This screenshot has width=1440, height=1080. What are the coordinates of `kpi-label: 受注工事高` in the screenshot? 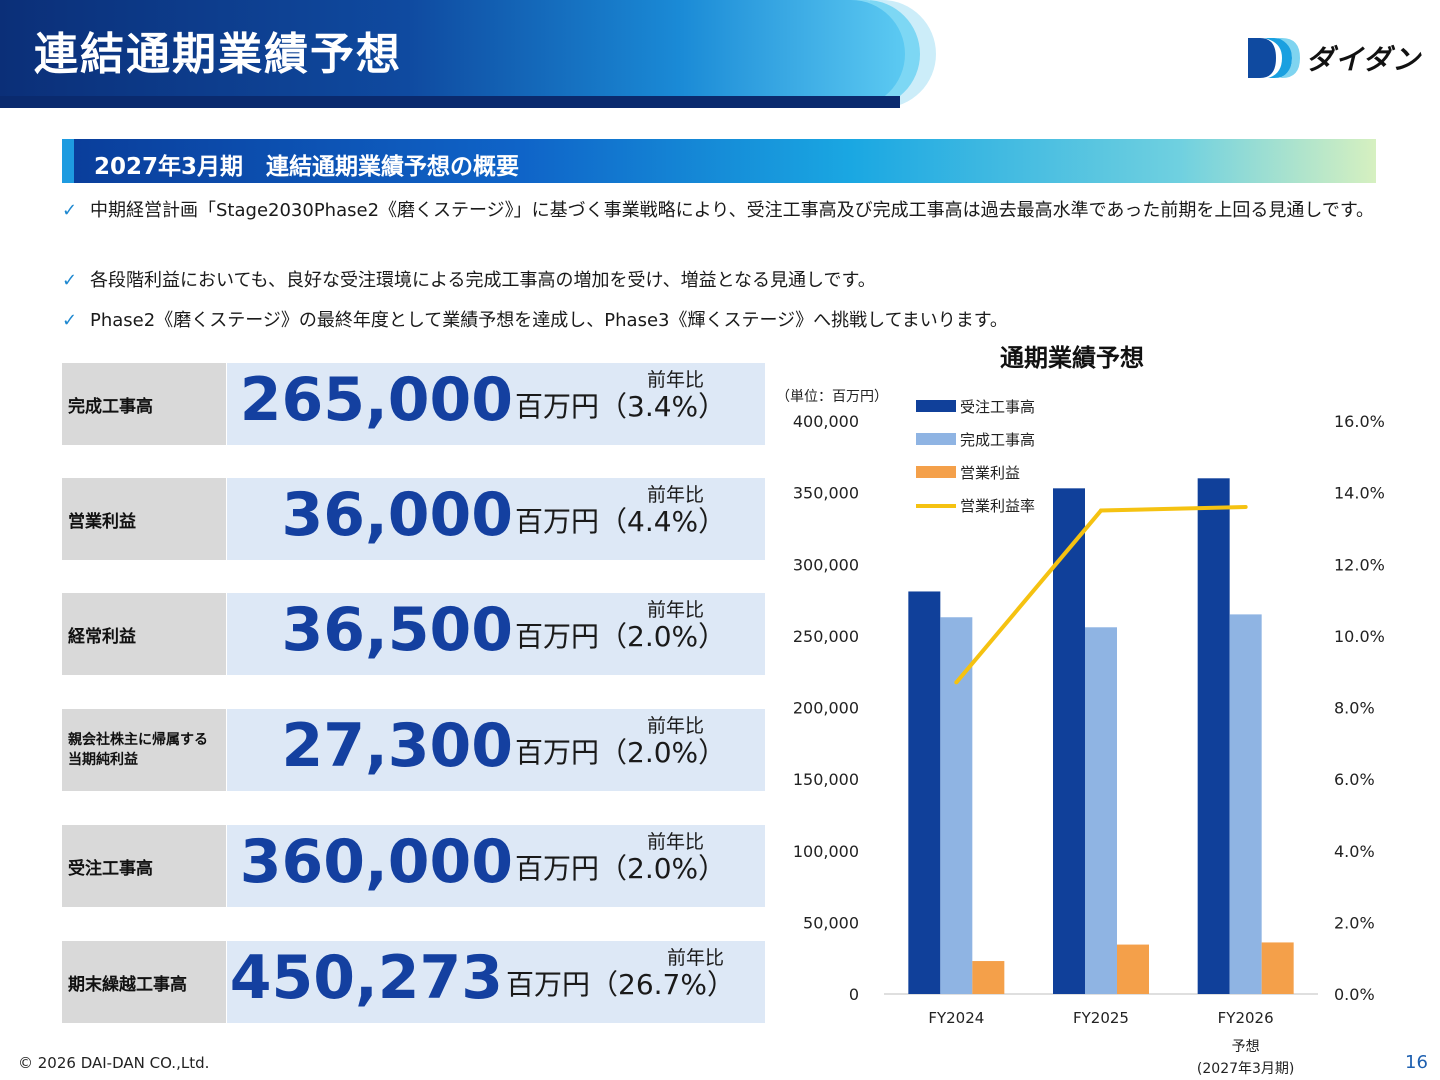 It's located at (144, 866).